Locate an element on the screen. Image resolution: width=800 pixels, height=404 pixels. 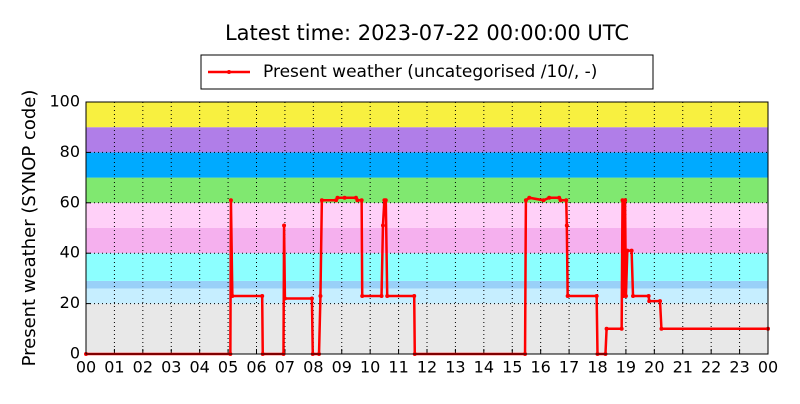
y-tick-label: 60 is located at coordinates (70, 201).